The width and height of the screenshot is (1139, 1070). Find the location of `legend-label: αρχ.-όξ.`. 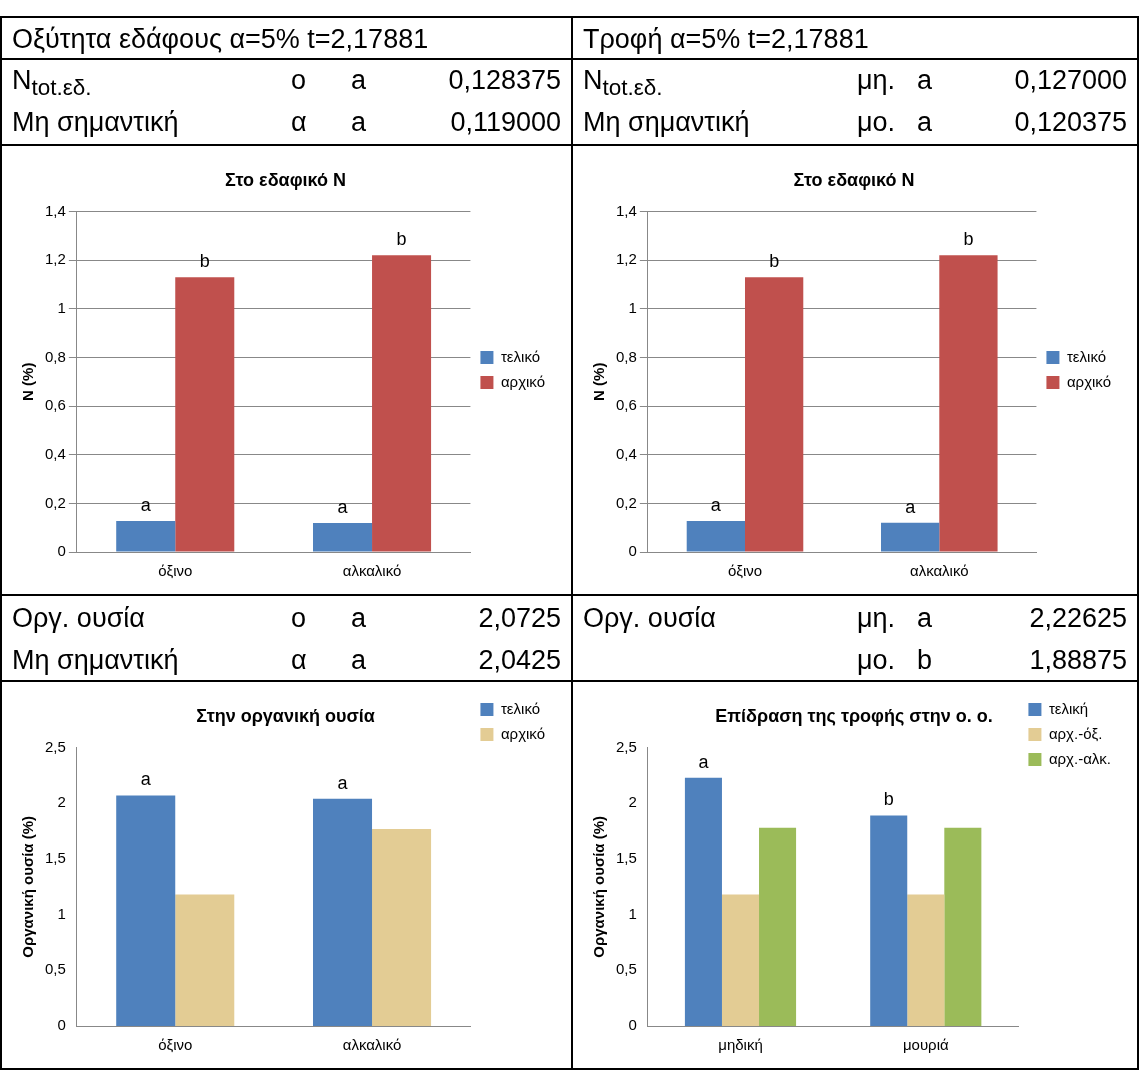

legend-label: αρχ.-όξ. is located at coordinates (1075, 733).